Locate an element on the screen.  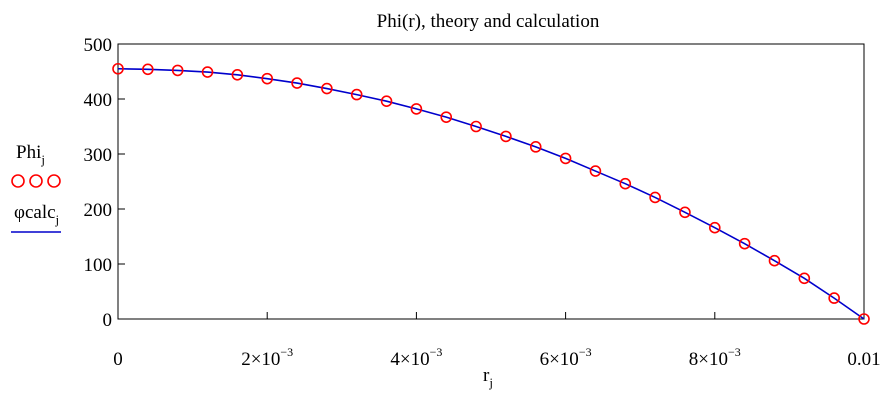
x-axis-ticks: 0 2×10⁻³ 4×10⁻³ 6×10⁻³ 8×10⁻³ 0.01 is located at coordinates (497, 341).